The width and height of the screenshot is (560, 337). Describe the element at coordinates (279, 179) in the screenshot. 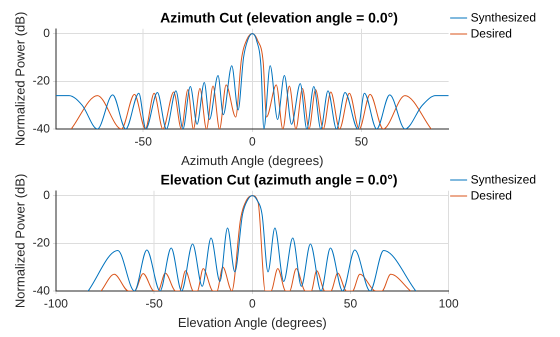

I see `chart-title: Elevation Cut (azimuth angle = 0.0°)` at that location.